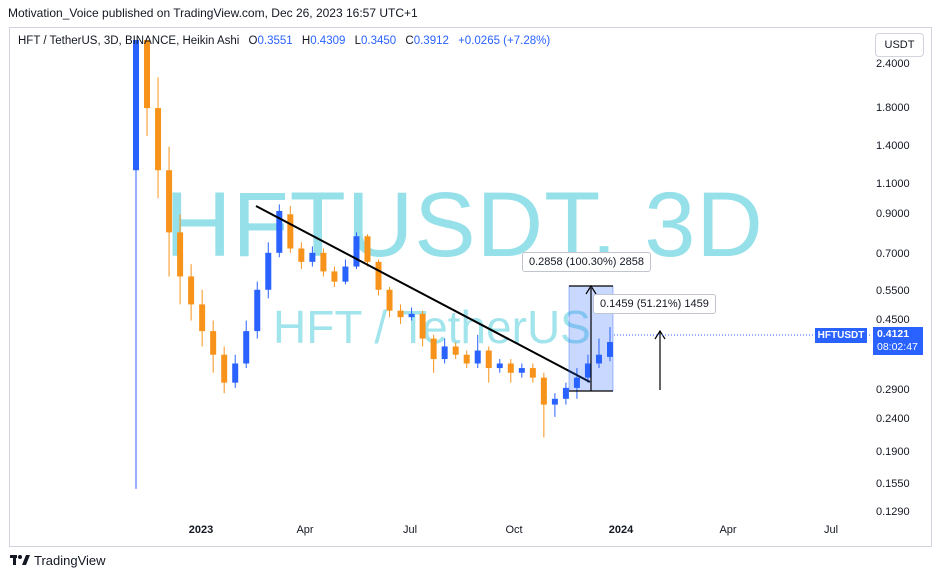 The image size is (939, 579). Describe the element at coordinates (654, 304) in the screenshot. I see `move-measure-label: 0.1459 (51.21%) 1459` at that location.